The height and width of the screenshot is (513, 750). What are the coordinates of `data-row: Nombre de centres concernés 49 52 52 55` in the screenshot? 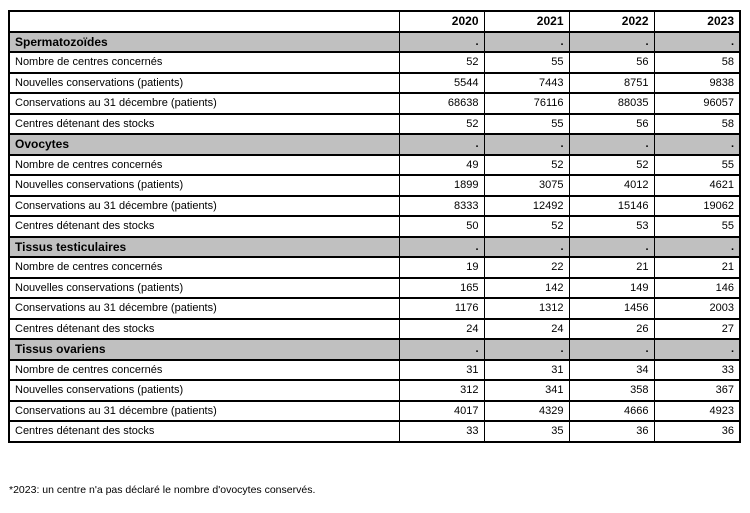 It's located at (374, 164).